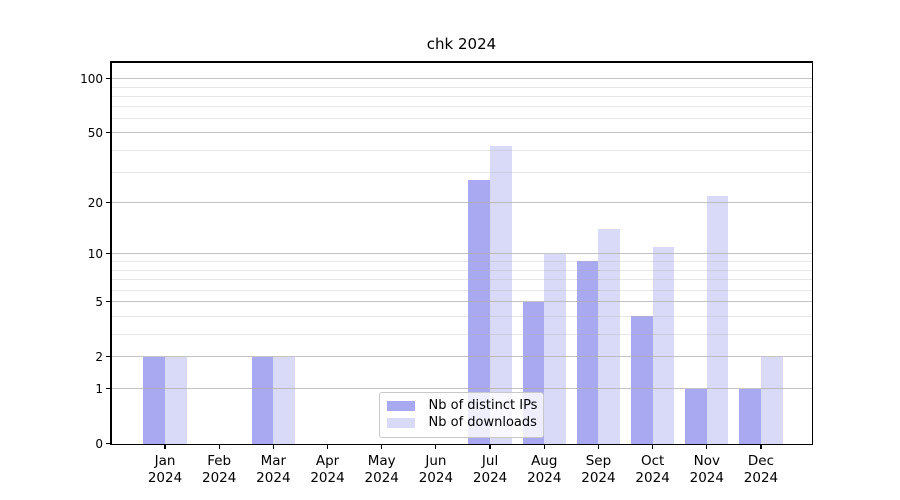 The image size is (900, 500). What do you see at coordinates (95, 132) in the screenshot?
I see `y-tick-label: 50` at bounding box center [95, 132].